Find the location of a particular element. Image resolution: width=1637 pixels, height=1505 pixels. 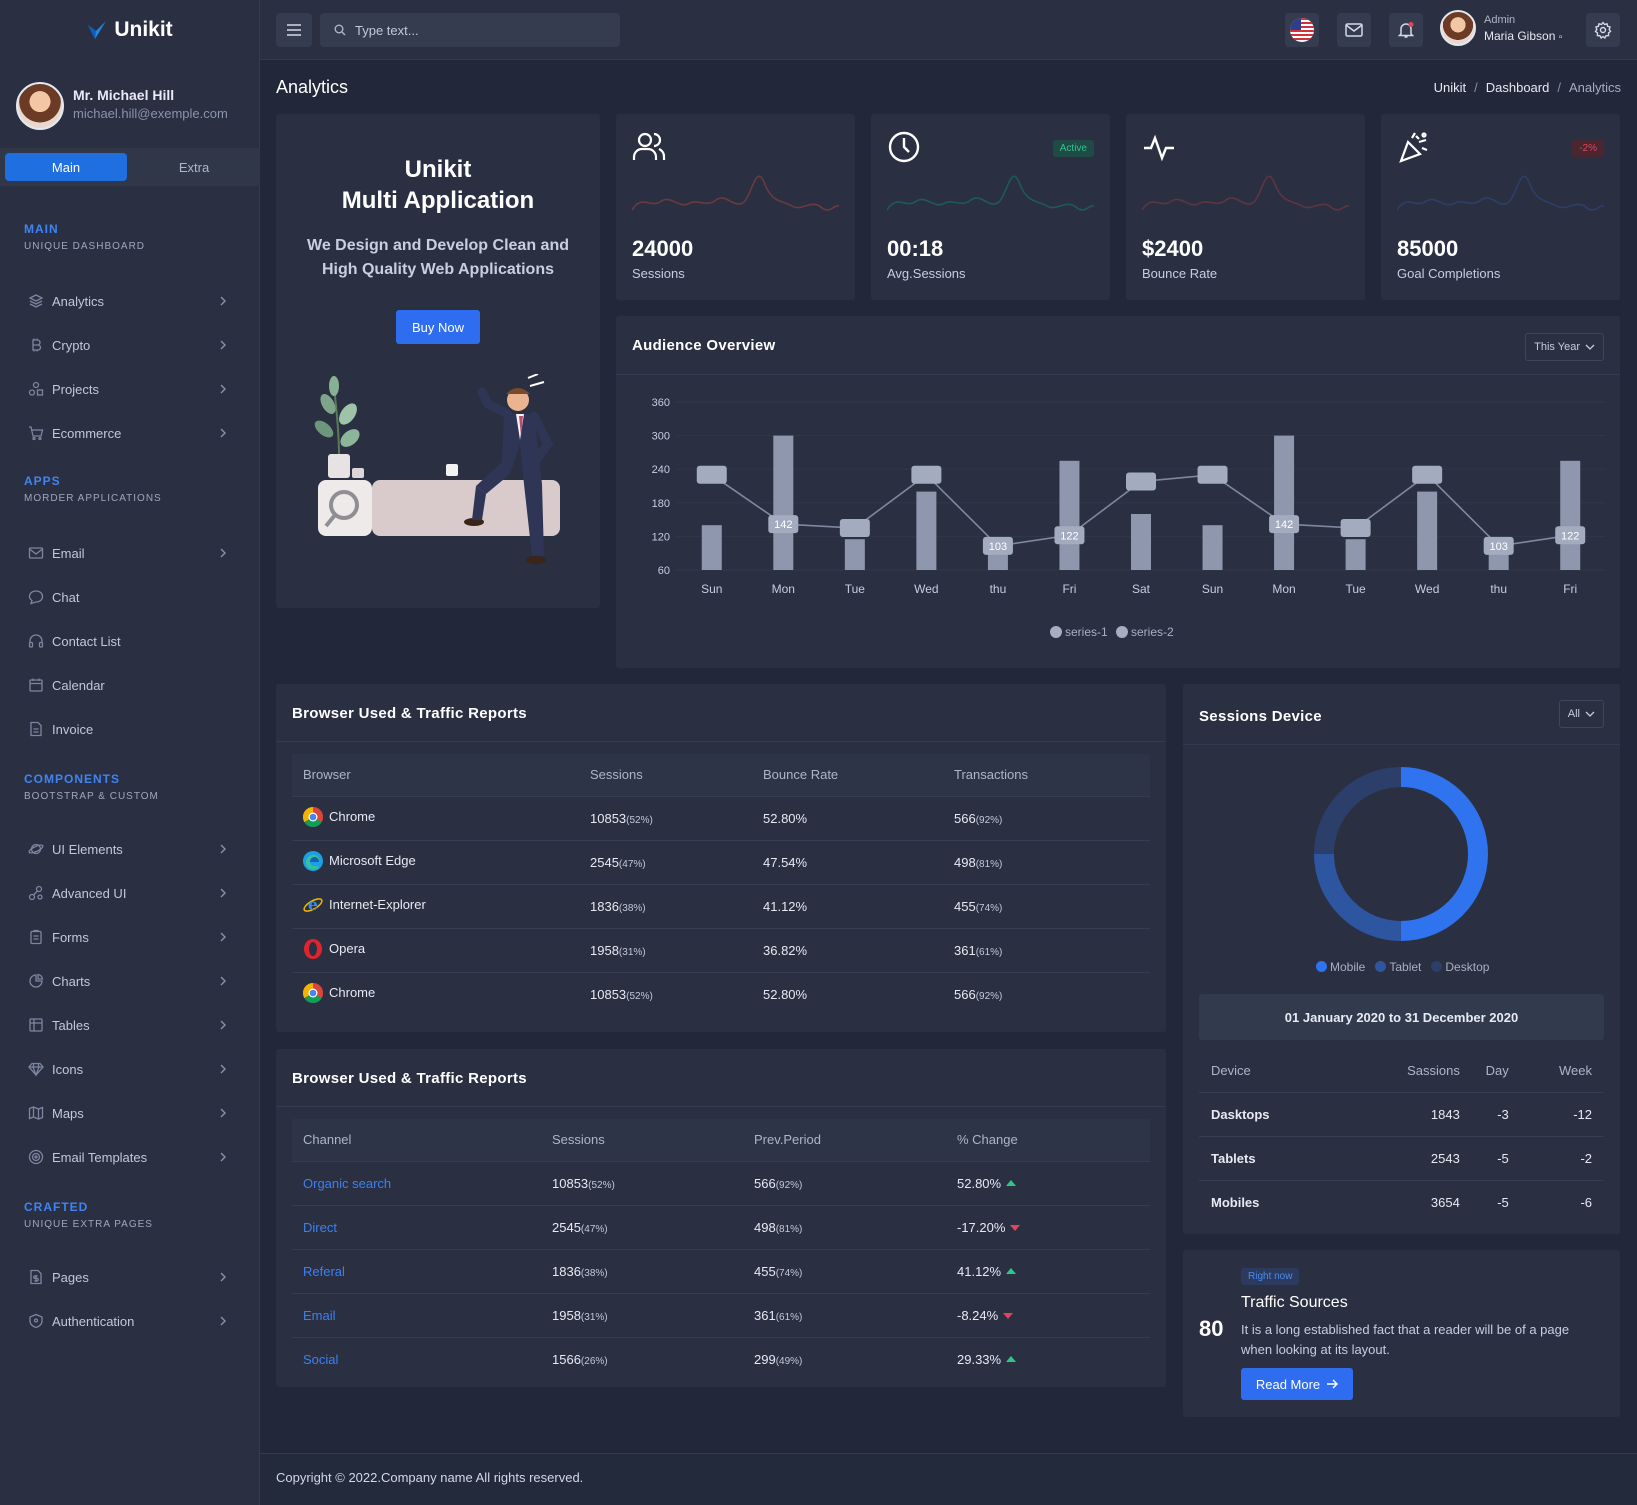

donut-legend: Mobile Tablet Desktop is located at coordinates (1402, 967).